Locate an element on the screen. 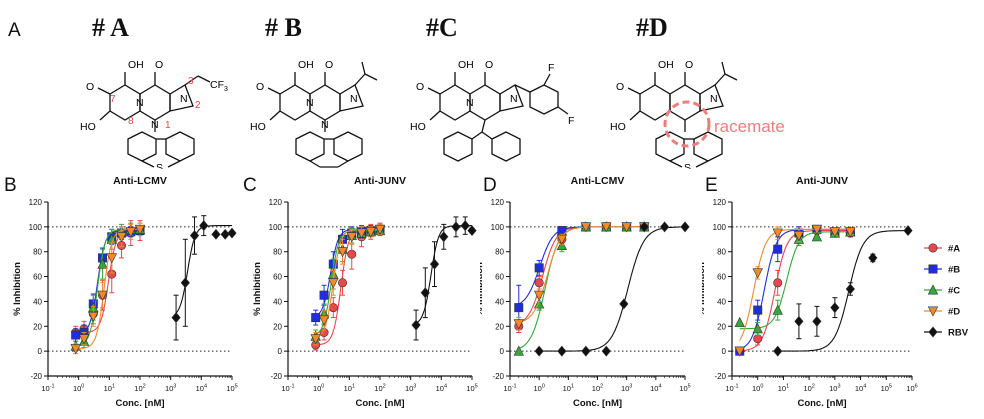  y-tick-label: 80 is located at coordinates (37, 252).